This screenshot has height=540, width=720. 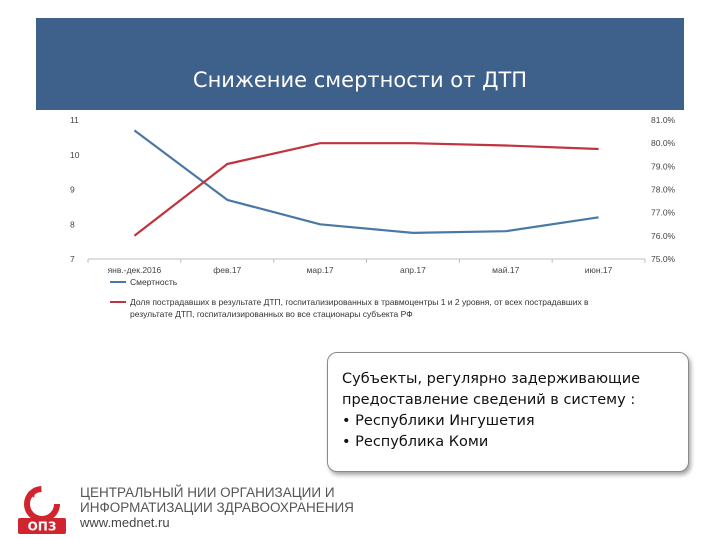 What do you see at coordinates (125, 522) in the screenshot?
I see `org-url-link: www.mednet.ru` at bounding box center [125, 522].